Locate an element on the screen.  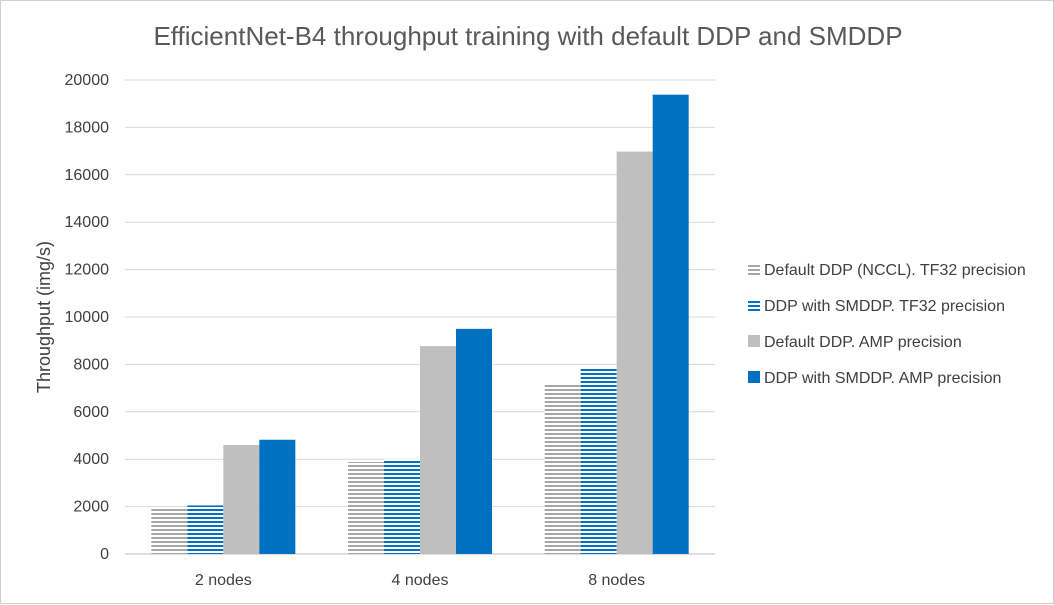
bar-4-2-nodes is located at coordinates (277, 496).